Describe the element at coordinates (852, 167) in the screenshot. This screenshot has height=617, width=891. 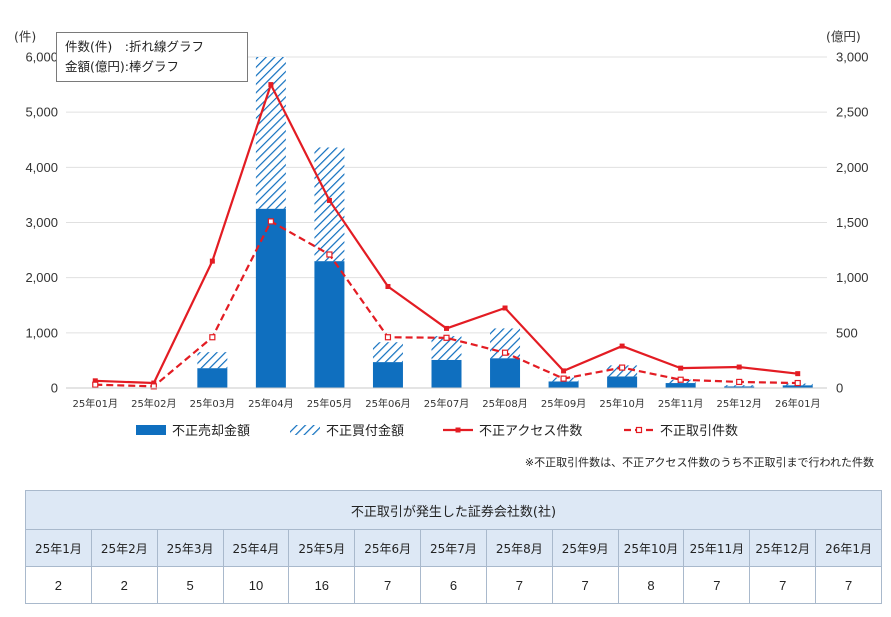
I see `y-right-tick-label: 2,000` at that location.